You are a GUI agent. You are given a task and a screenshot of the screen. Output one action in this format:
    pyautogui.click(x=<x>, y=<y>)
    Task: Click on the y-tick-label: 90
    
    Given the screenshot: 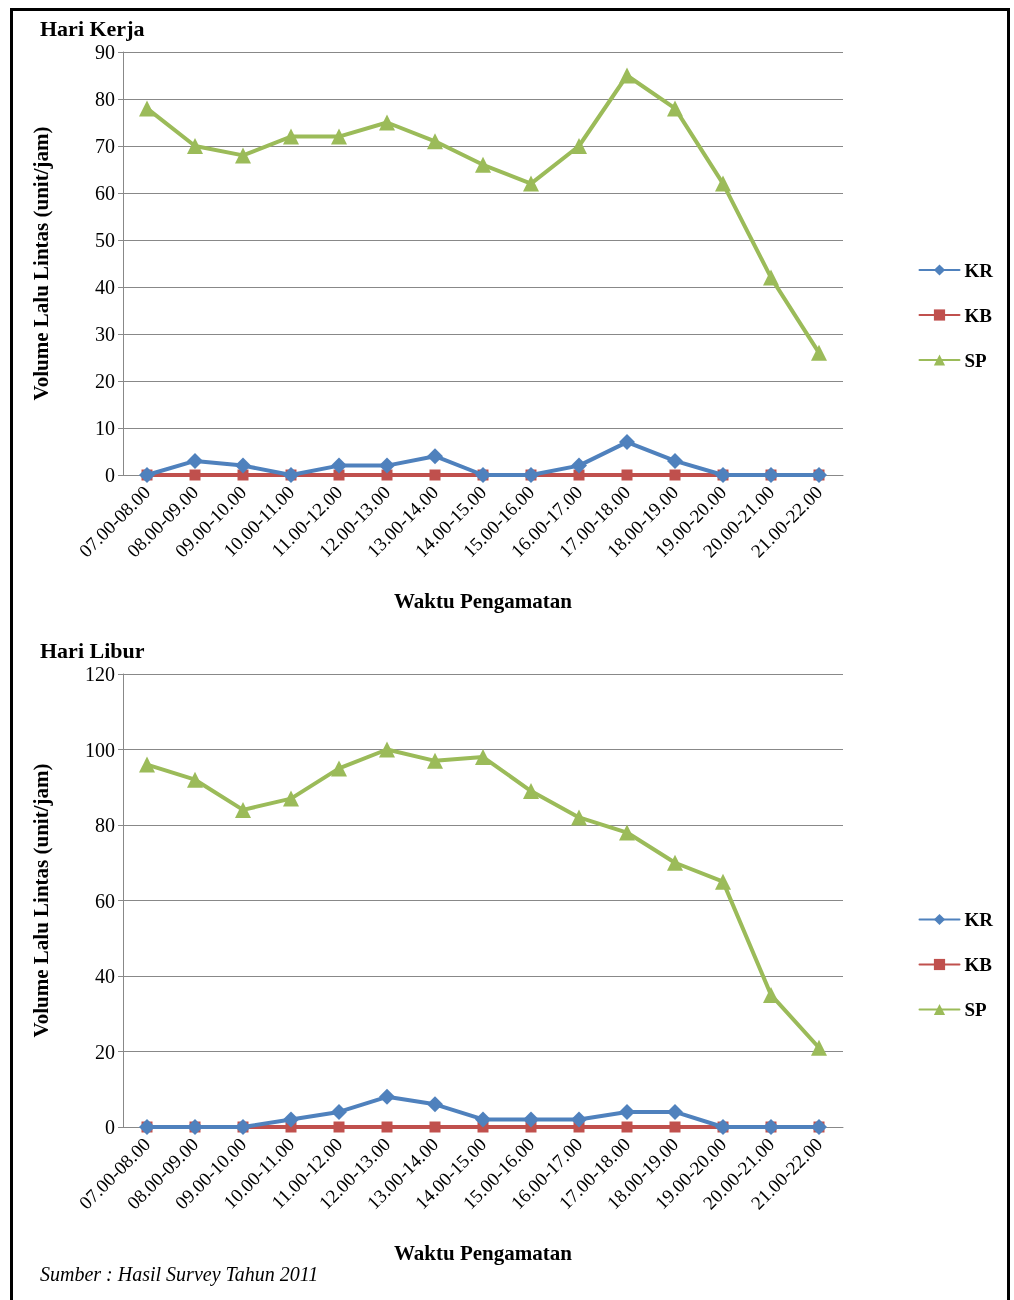 What is the action you would take?
    pyautogui.click(x=105, y=52)
    